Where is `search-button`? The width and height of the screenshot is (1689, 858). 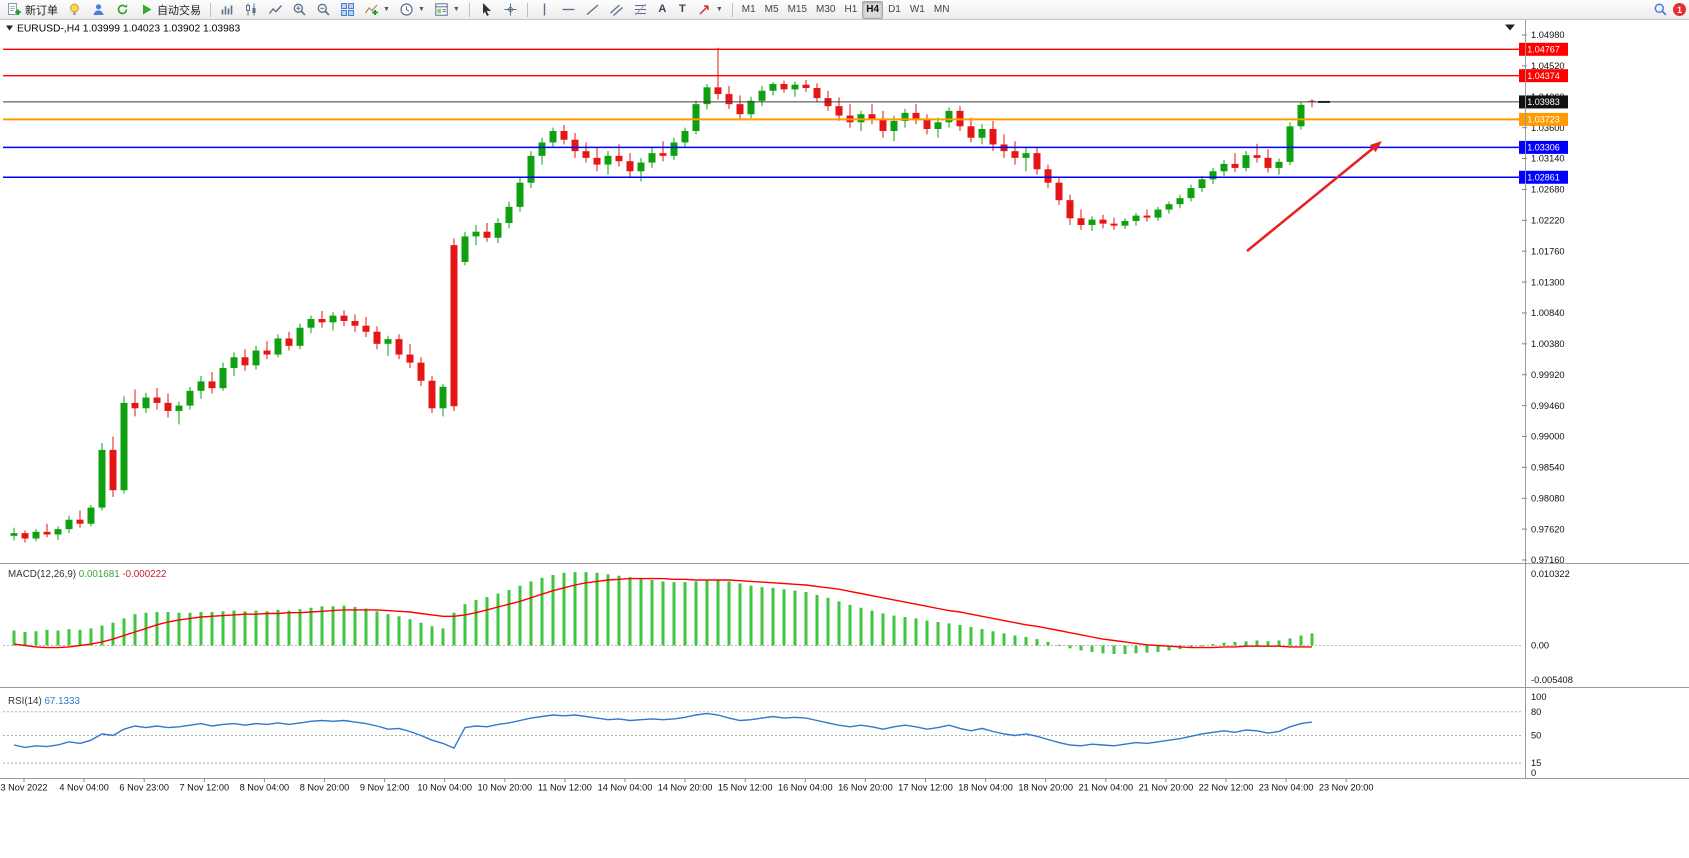
search-button is located at coordinates (1660, 10).